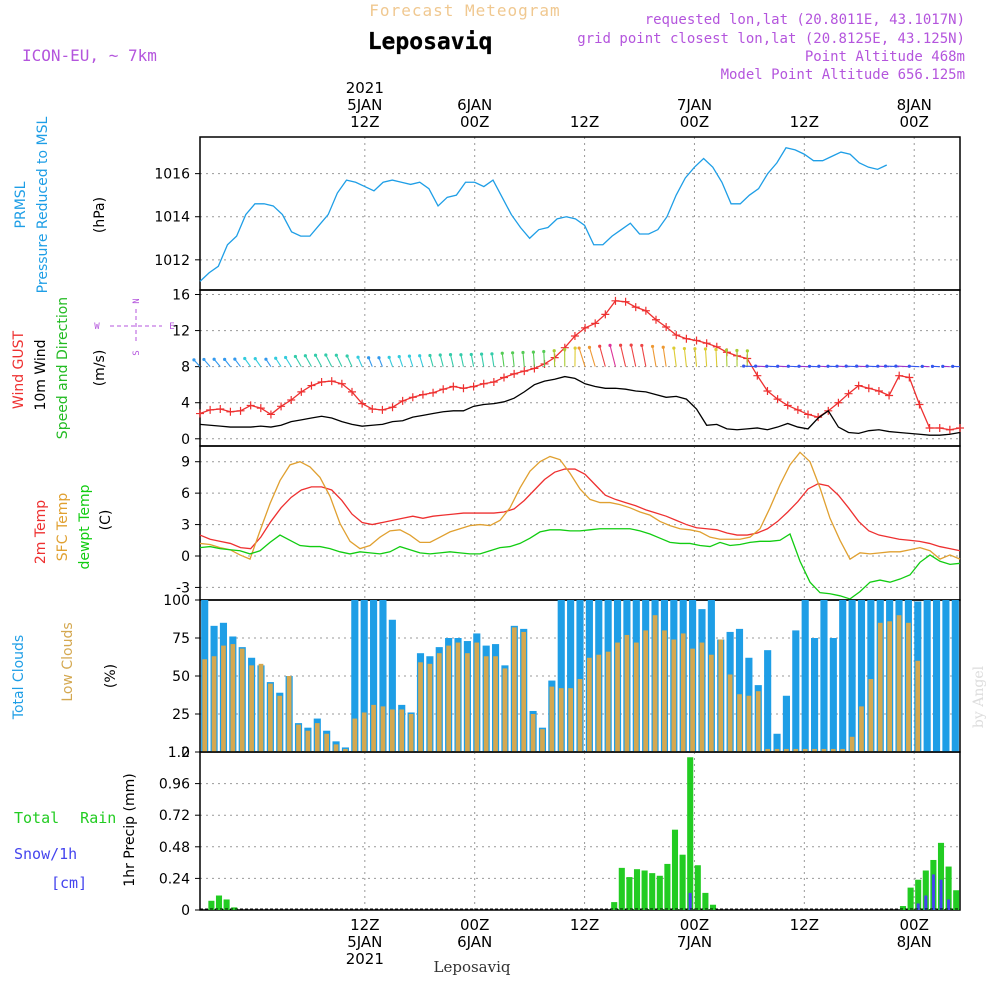 Image resolution: width=1000 pixels, height=1000 pixels. What do you see at coordinates (100, 368) in the screenshot?
I see `wind-unit: (m/s)` at bounding box center [100, 368].